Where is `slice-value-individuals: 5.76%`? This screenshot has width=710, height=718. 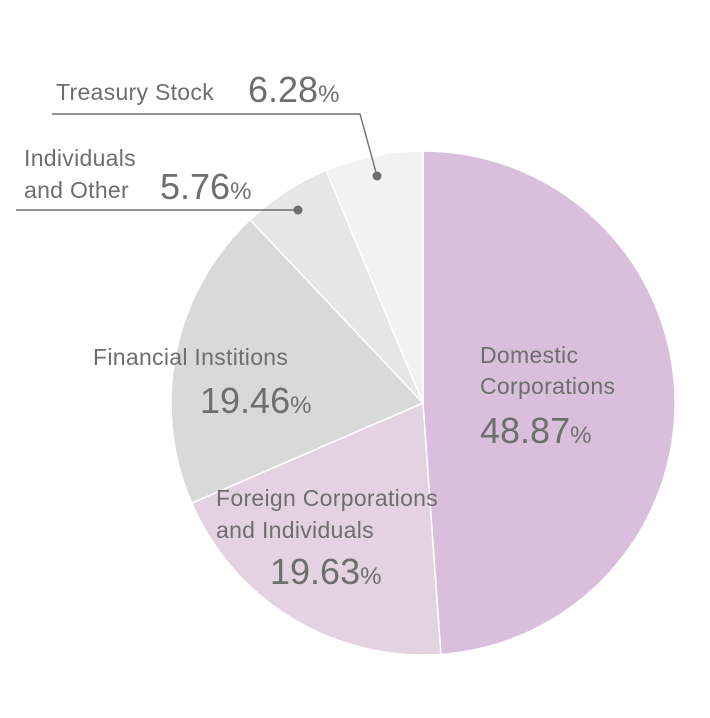
slice-value-individuals: 5.76% is located at coordinates (205, 186).